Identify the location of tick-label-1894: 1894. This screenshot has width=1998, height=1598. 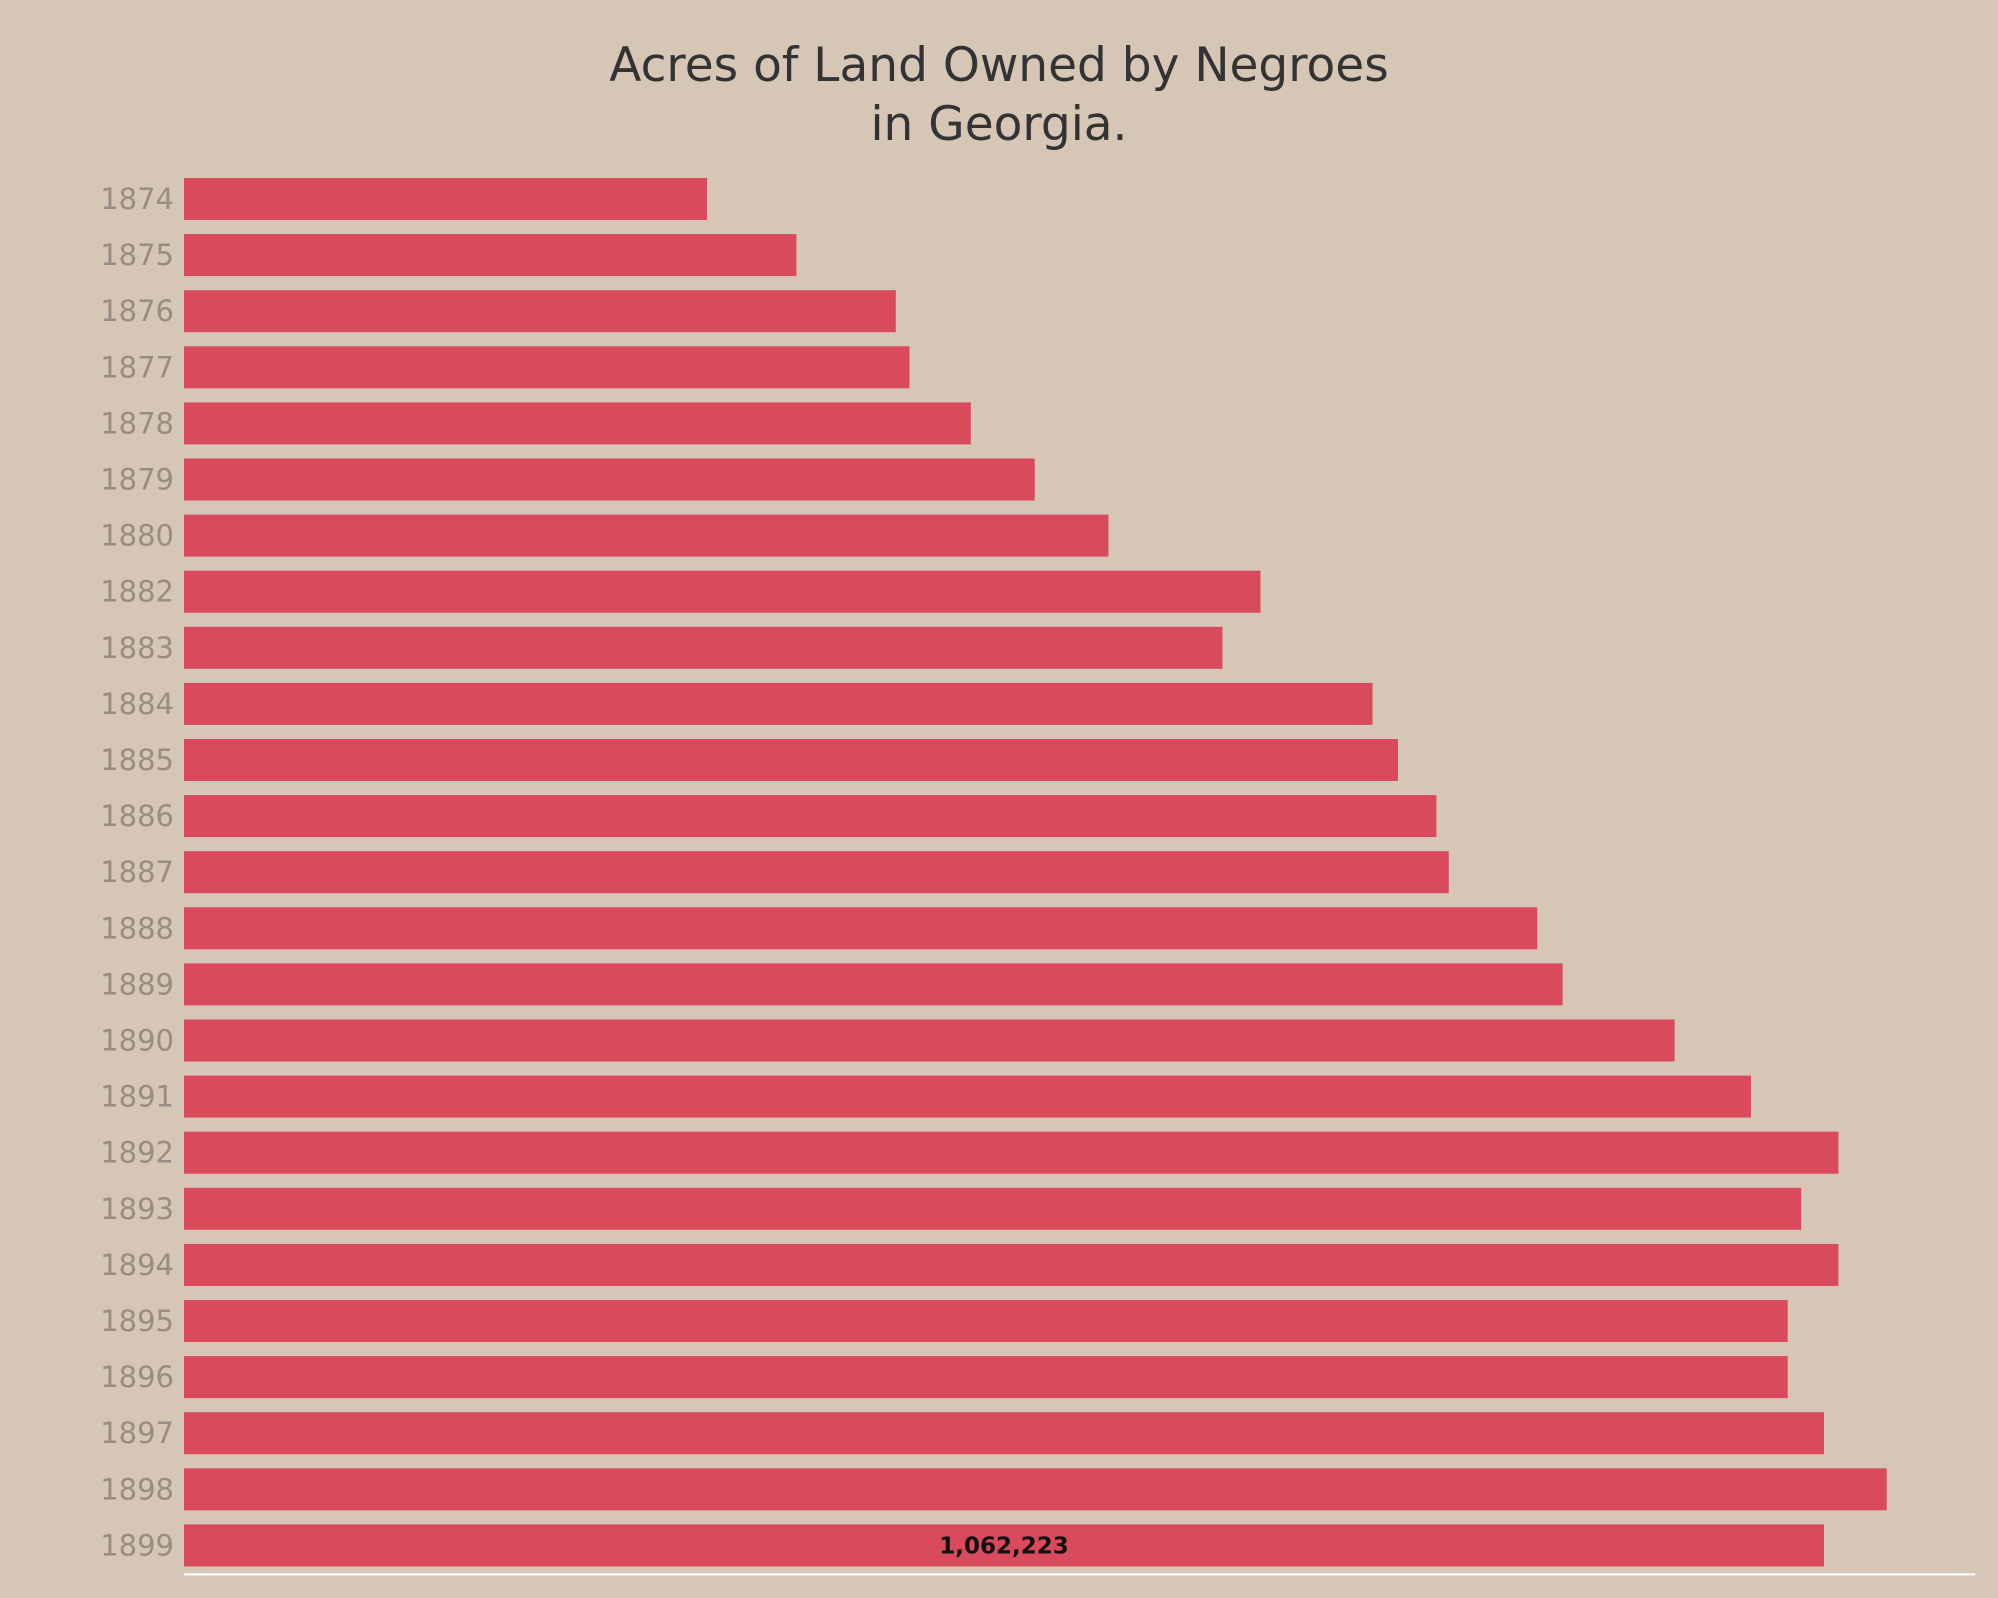
(137, 1265).